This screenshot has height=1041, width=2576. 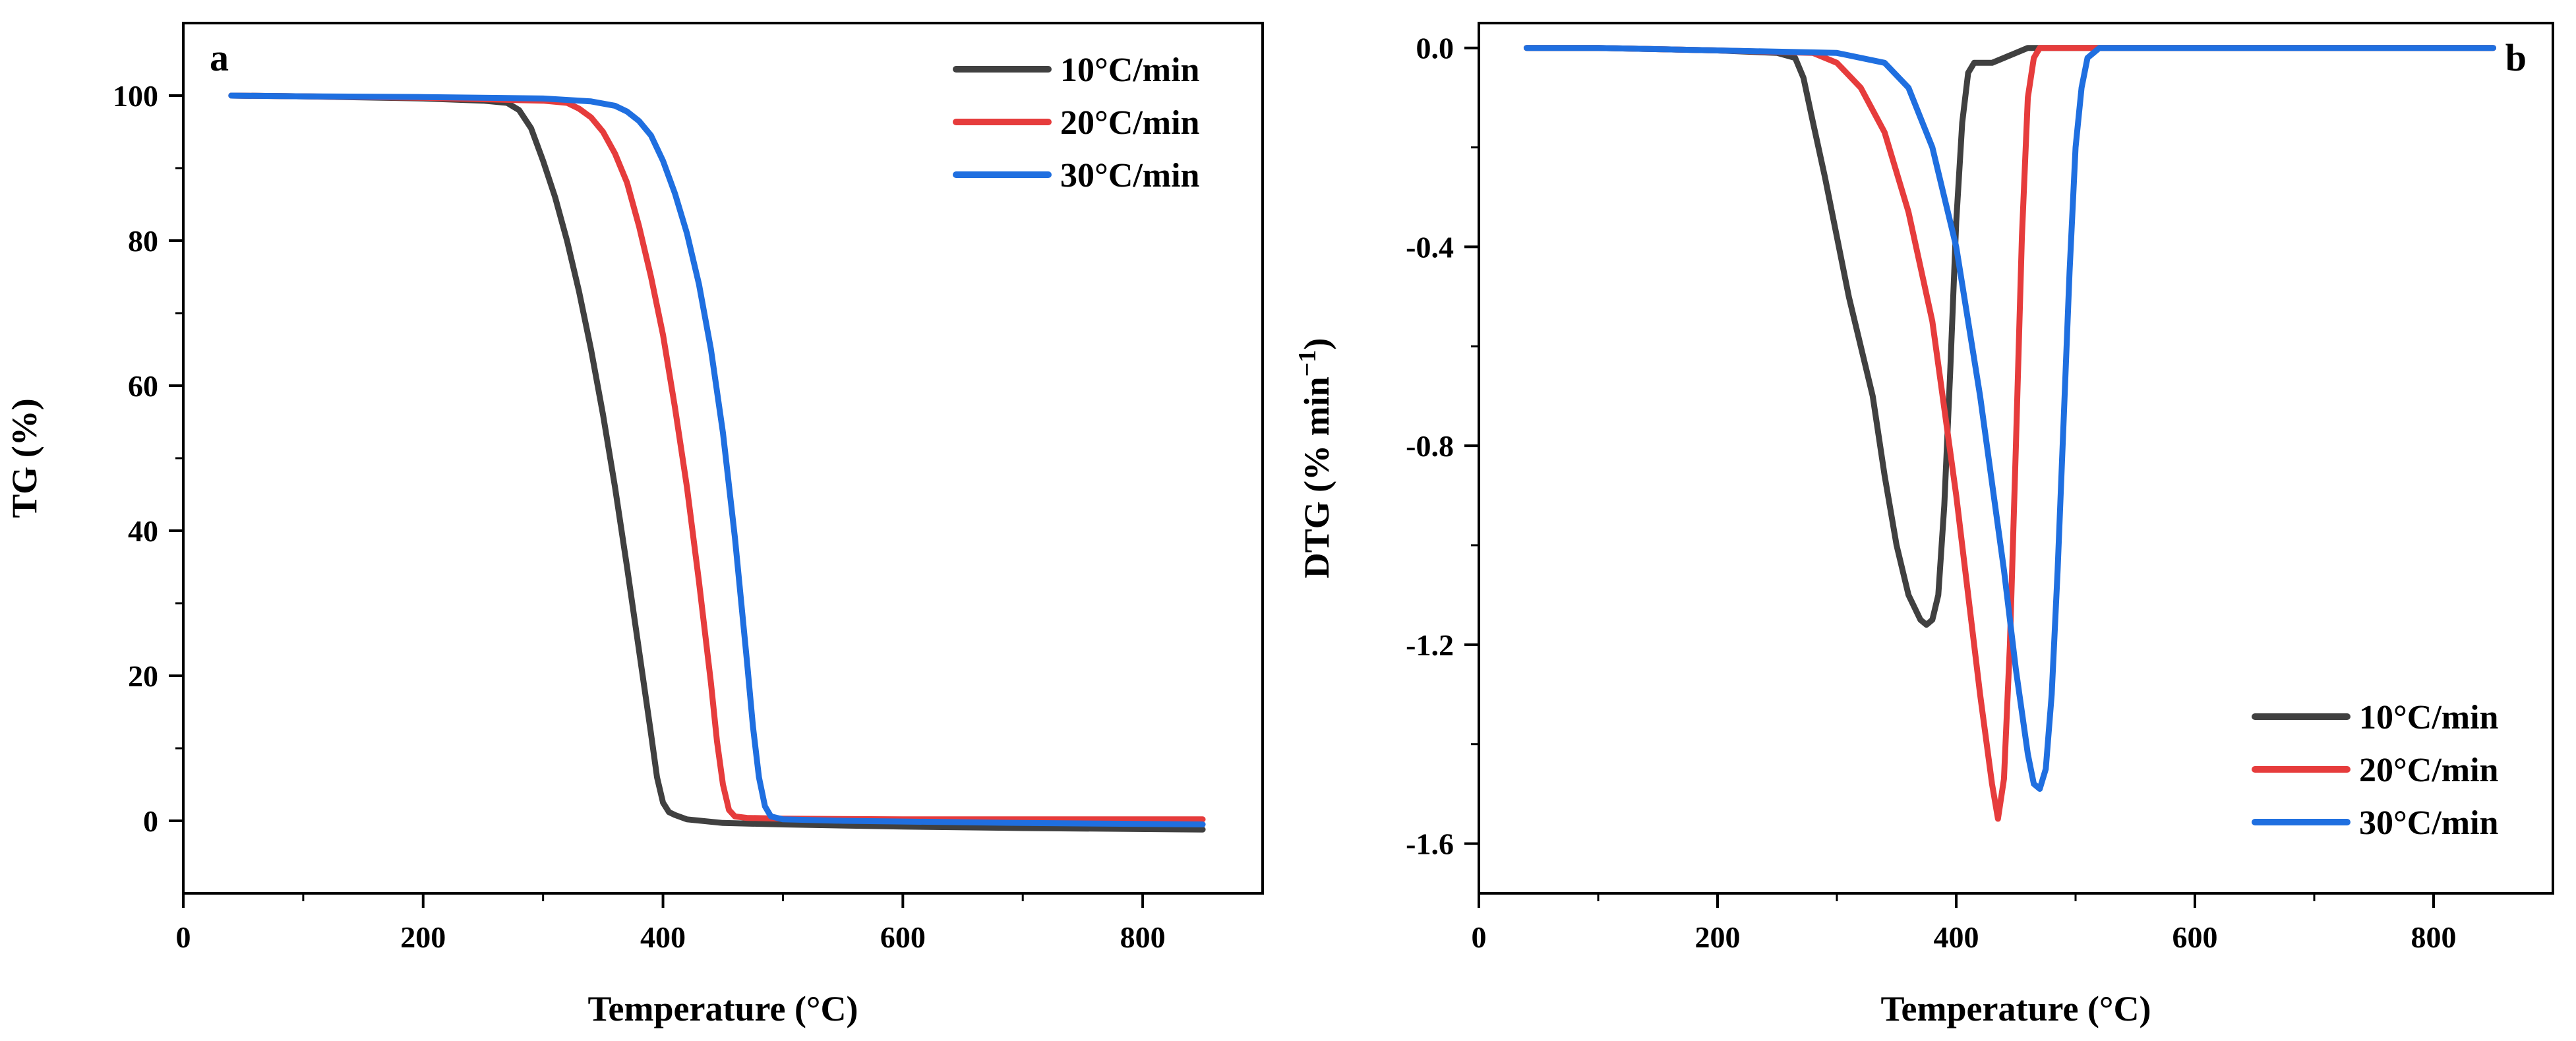 I want to click on y-tick-label: -1.2, so click(x=1430, y=645).